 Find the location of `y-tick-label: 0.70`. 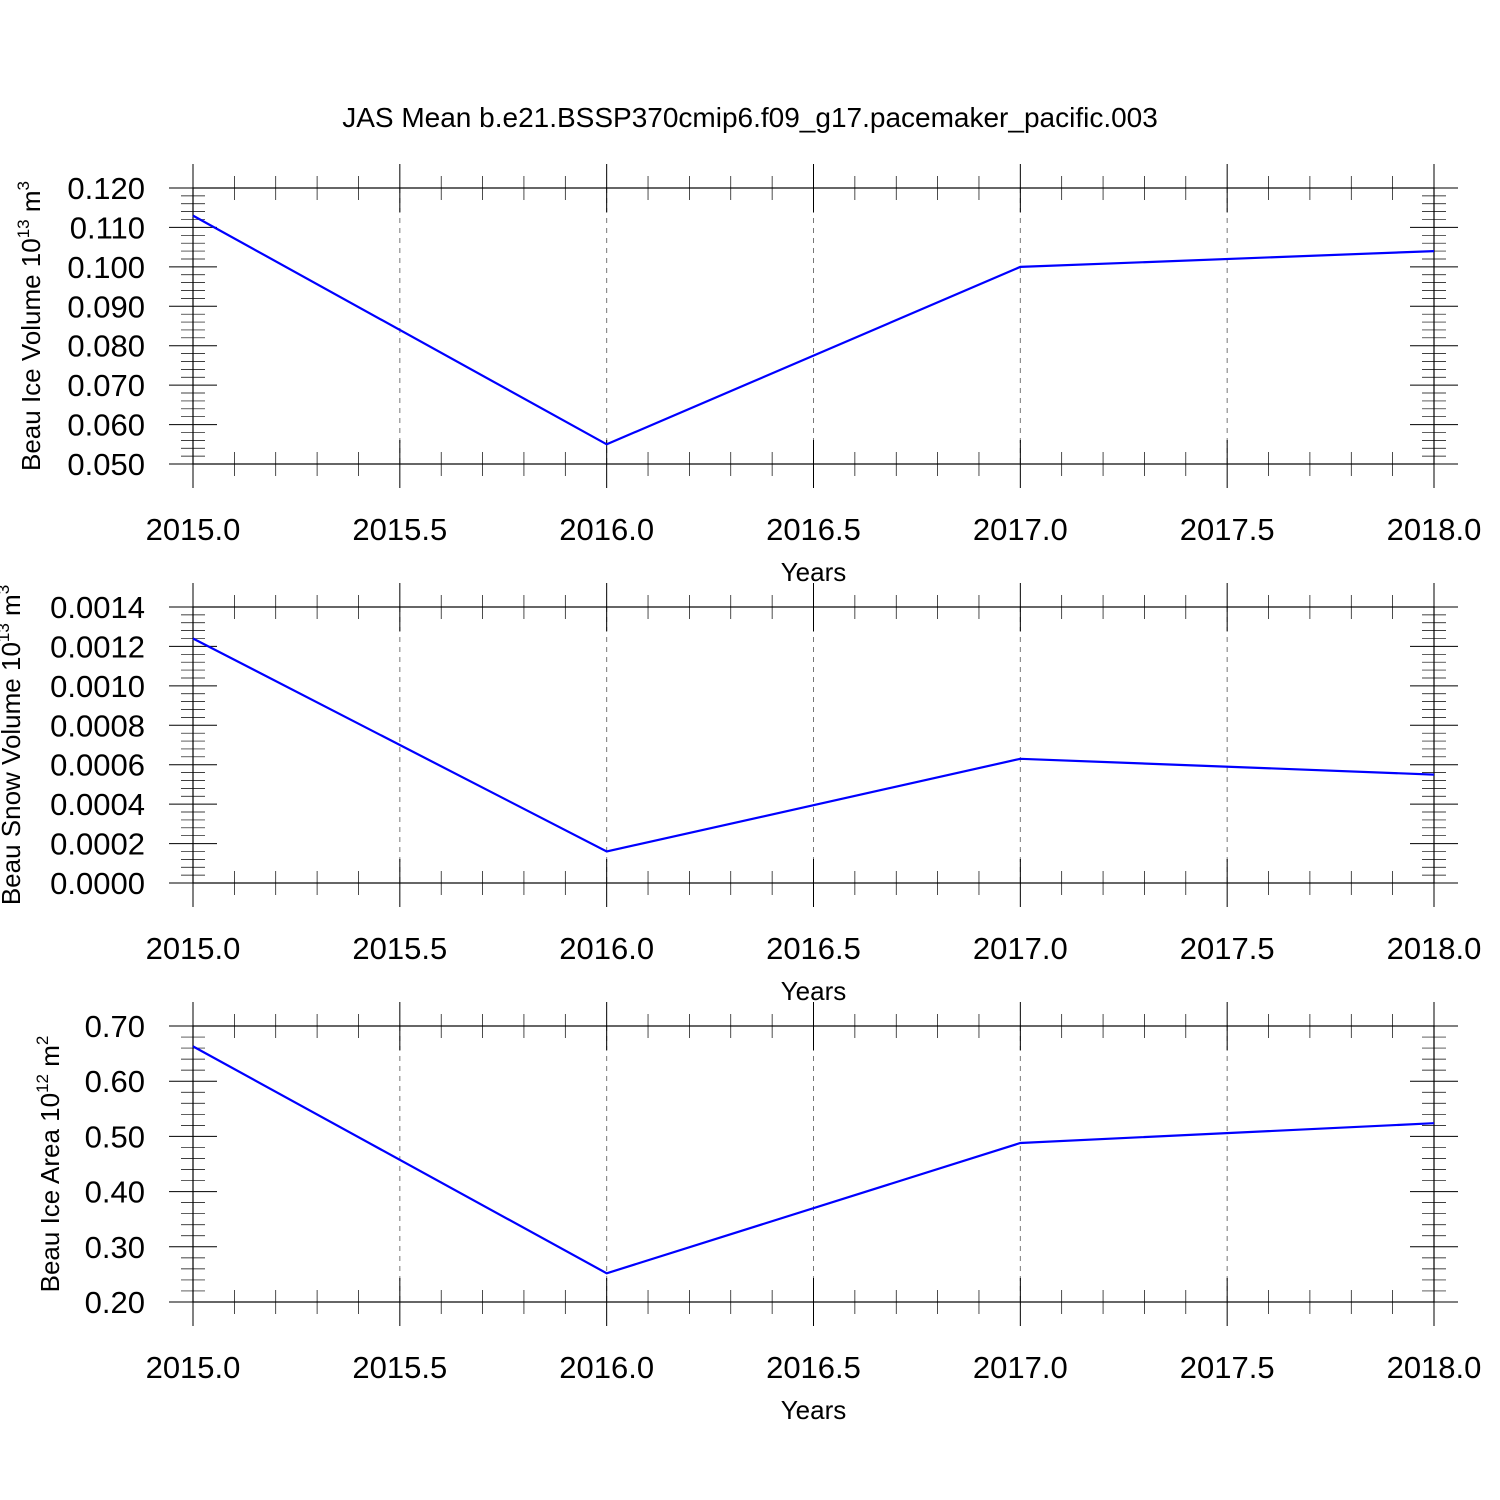

y-tick-label: 0.70 is located at coordinates (115, 1026).